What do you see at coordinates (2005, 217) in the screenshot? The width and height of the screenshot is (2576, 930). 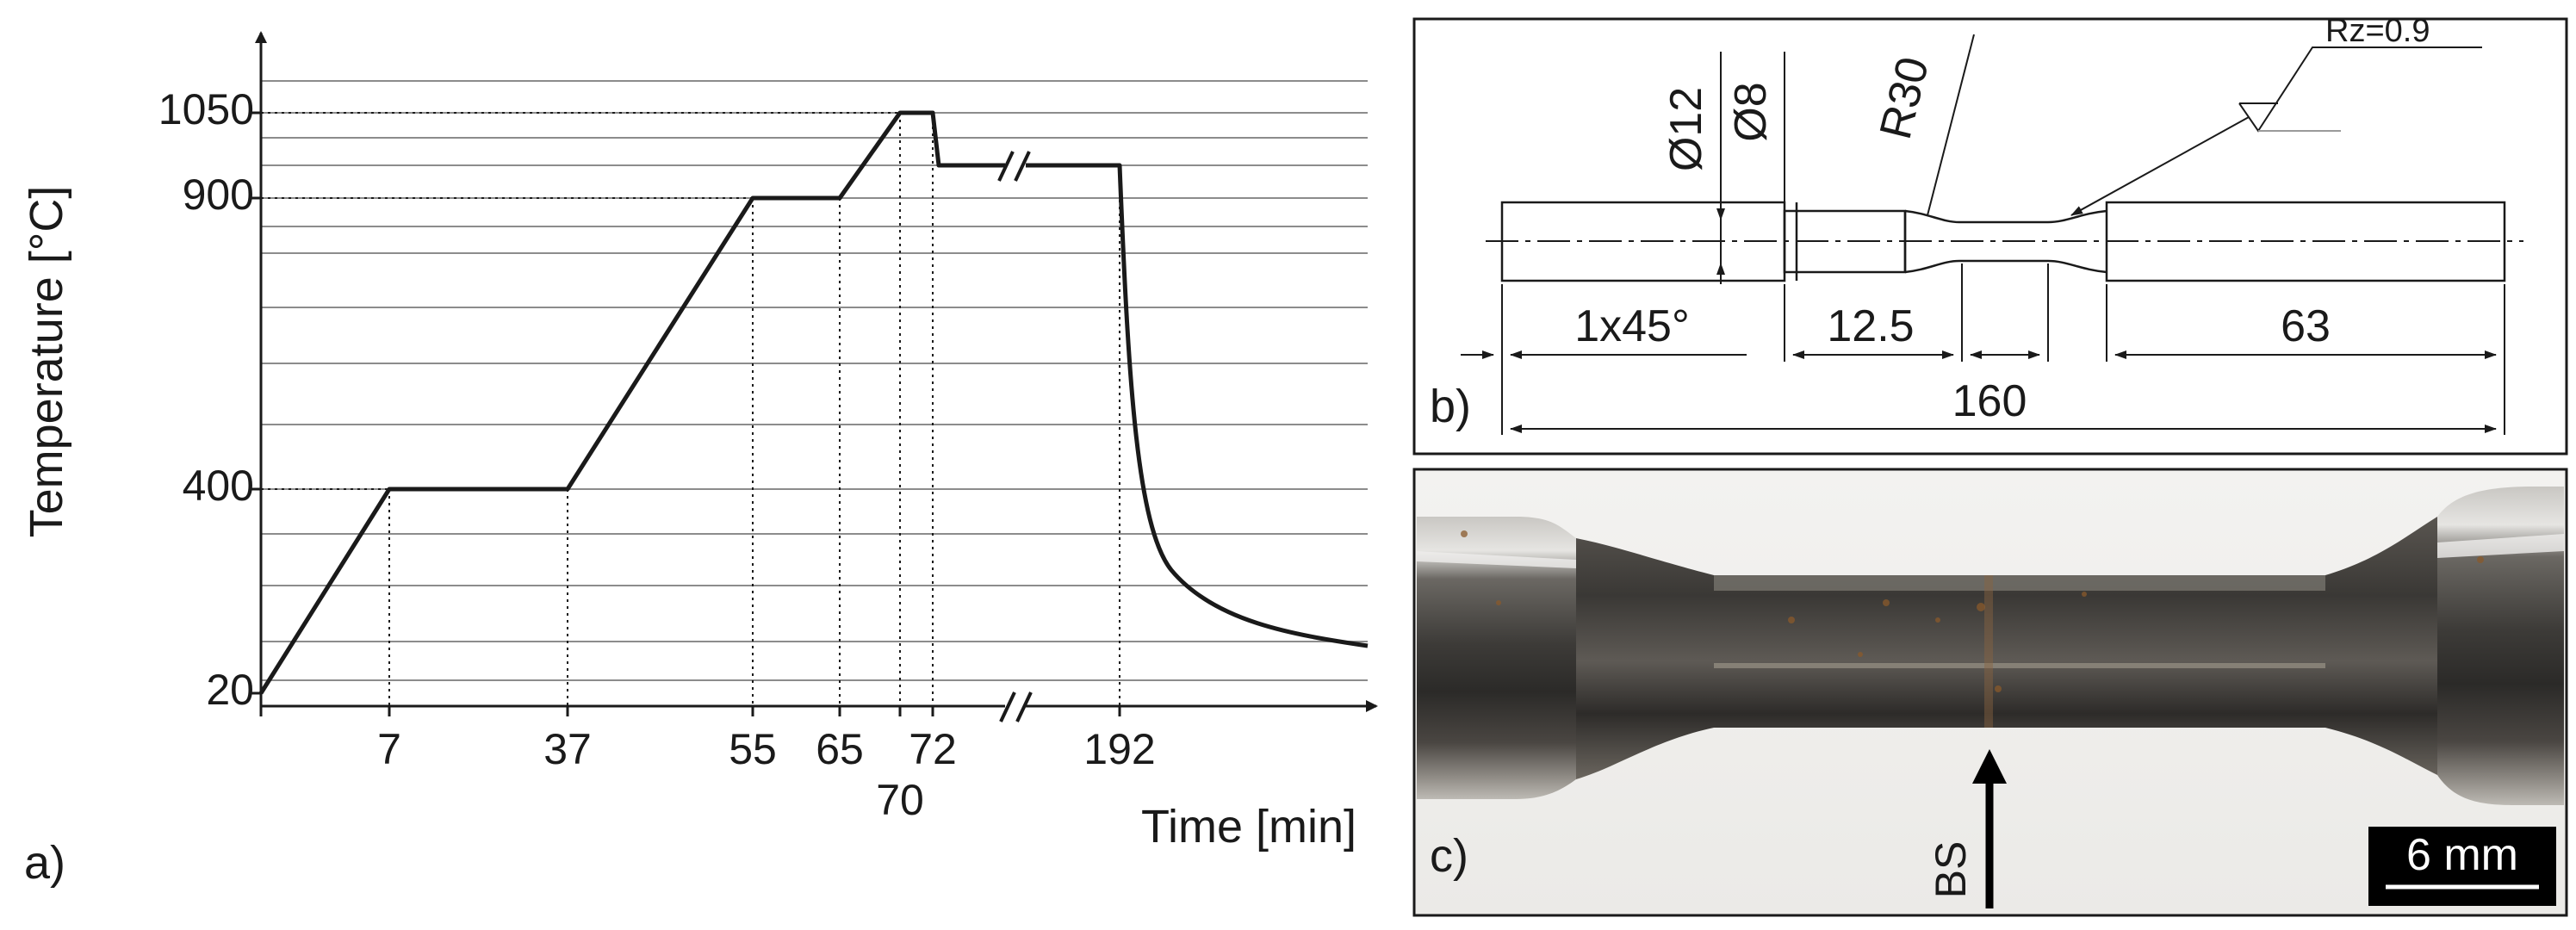 I see `neck-top` at bounding box center [2005, 217].